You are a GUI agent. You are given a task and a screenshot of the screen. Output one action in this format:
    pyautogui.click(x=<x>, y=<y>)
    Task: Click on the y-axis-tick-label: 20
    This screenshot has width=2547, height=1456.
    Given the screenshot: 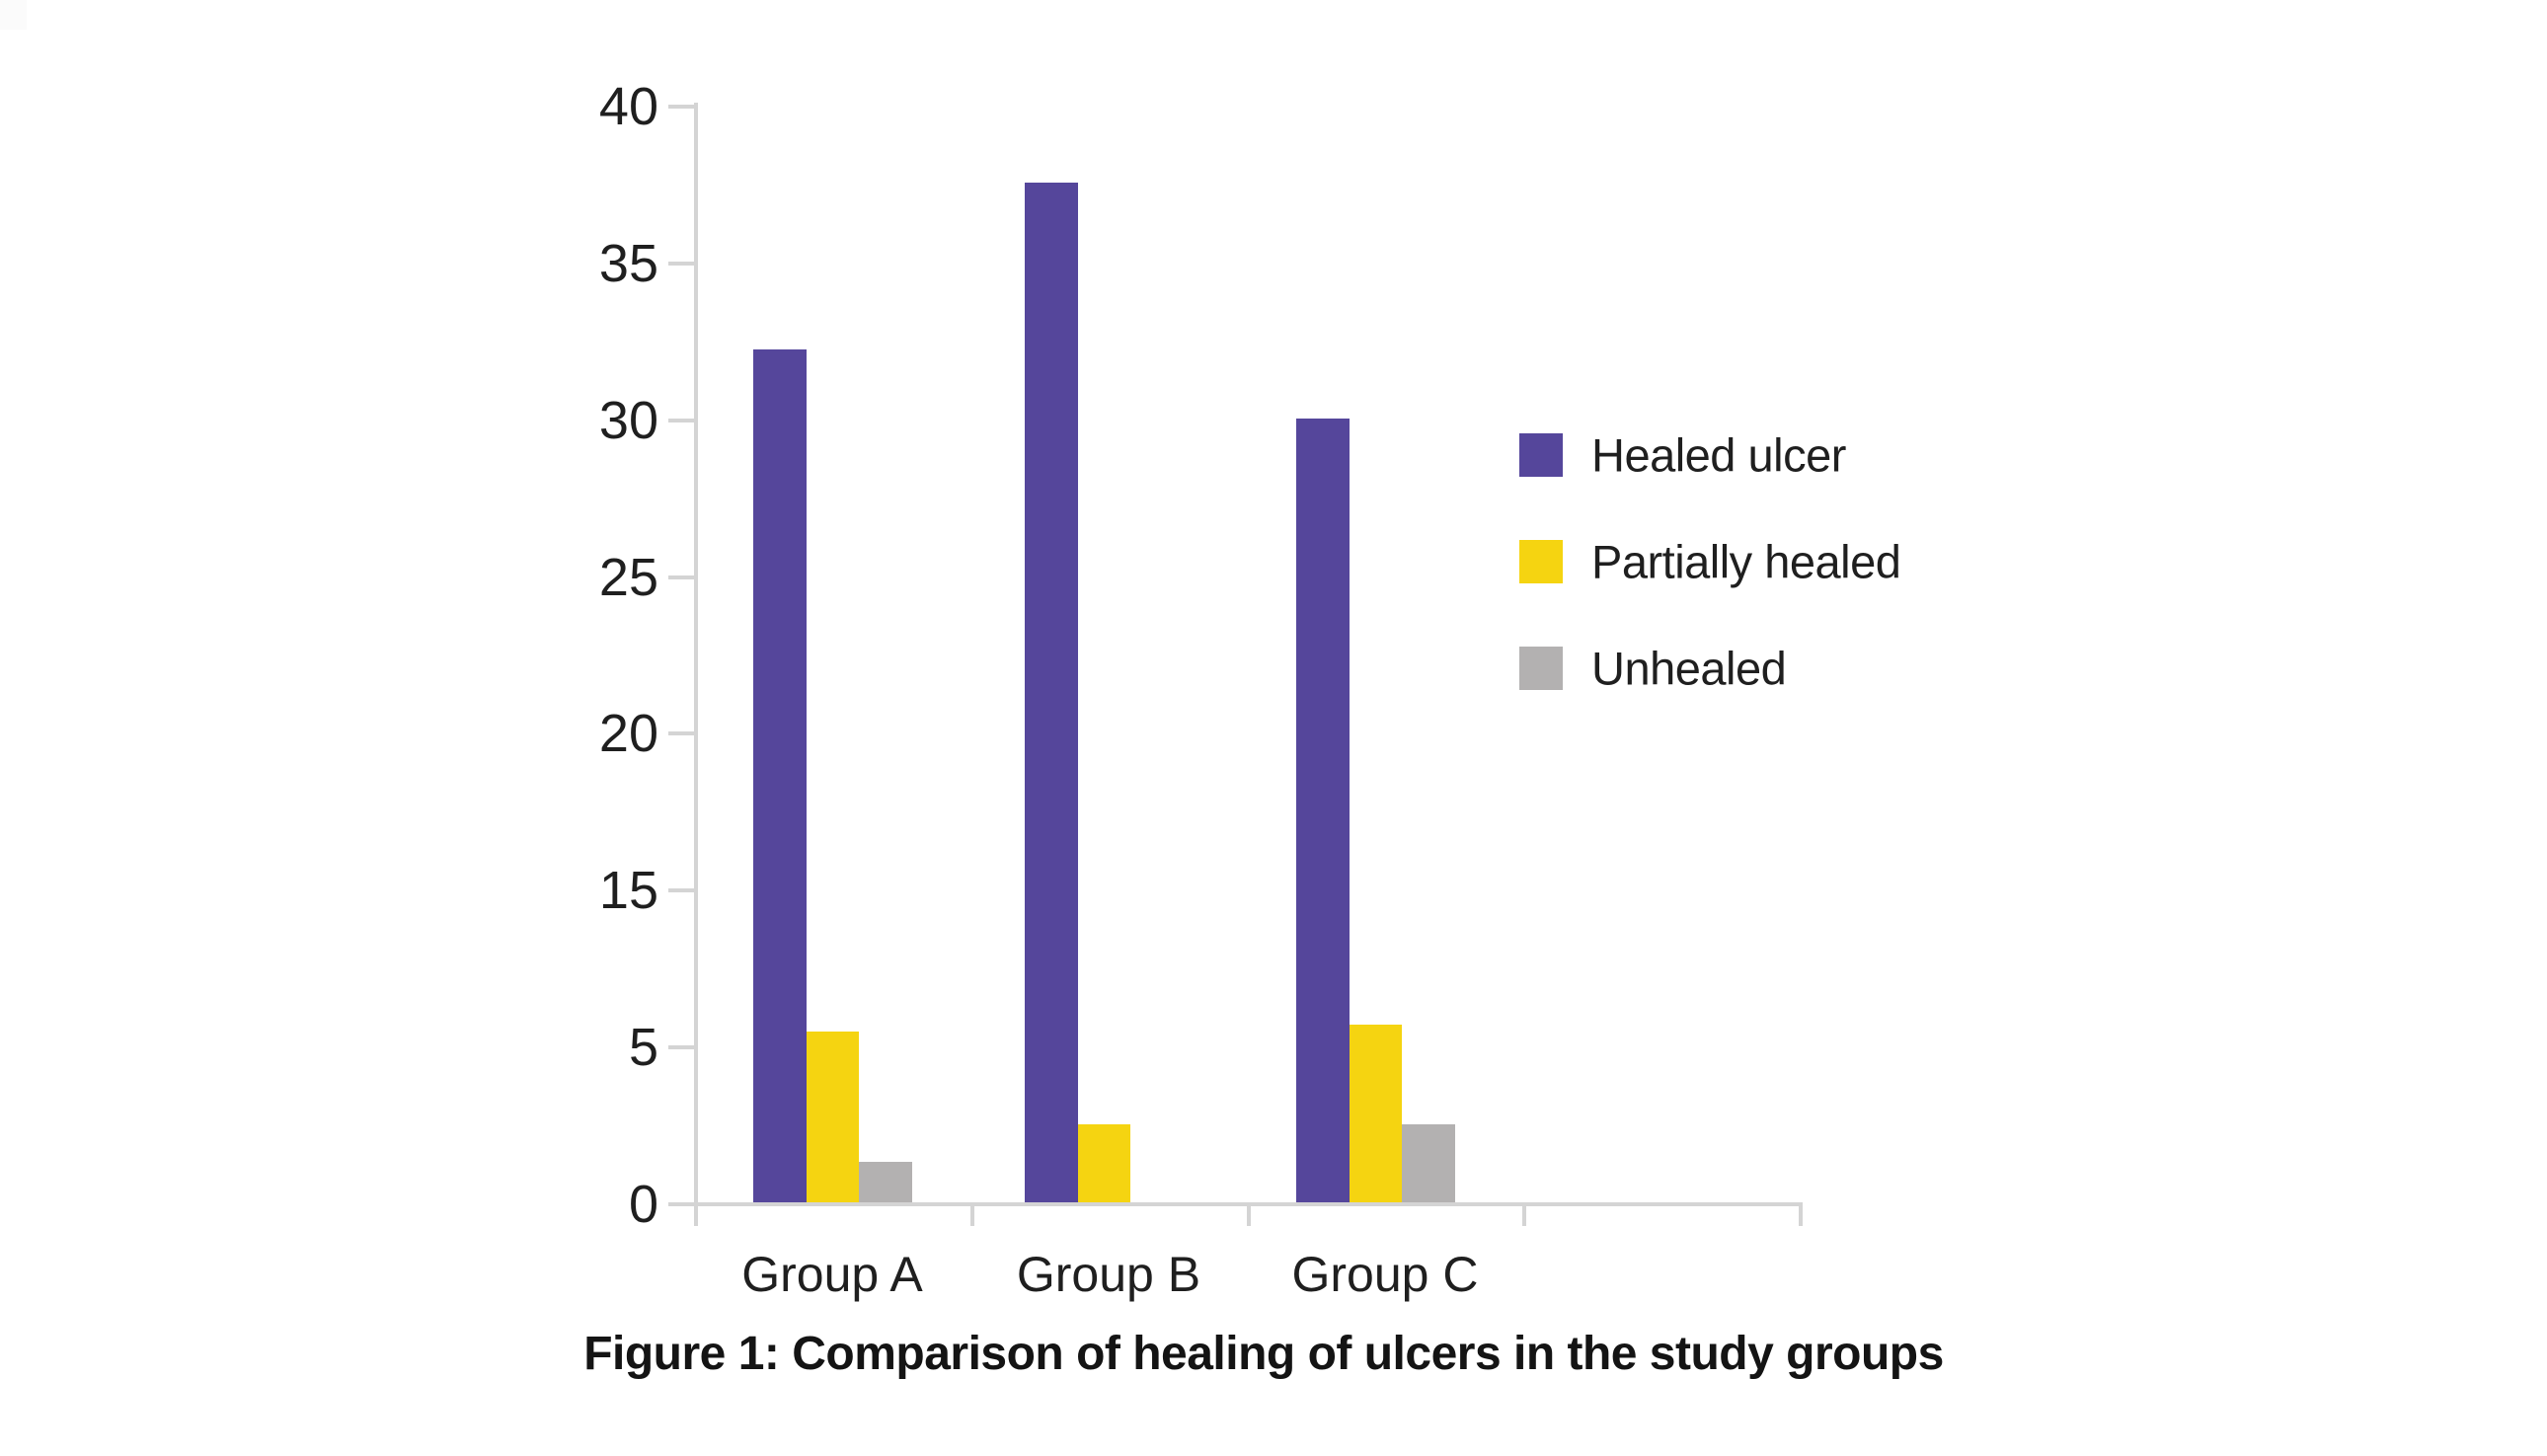 What is the action you would take?
    pyautogui.click(x=628, y=734)
    